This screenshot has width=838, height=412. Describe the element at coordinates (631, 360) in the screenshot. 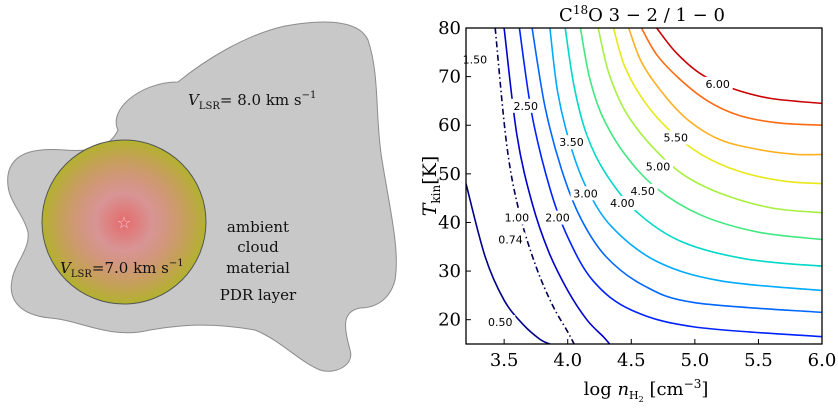

I see `x-tick-label: 4.5` at that location.